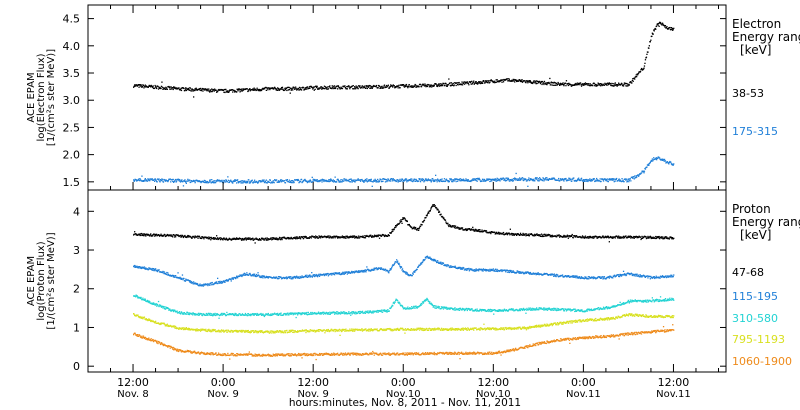  What do you see at coordinates (756, 24) in the screenshot?
I see `legend-title-line: Electron` at bounding box center [756, 24].